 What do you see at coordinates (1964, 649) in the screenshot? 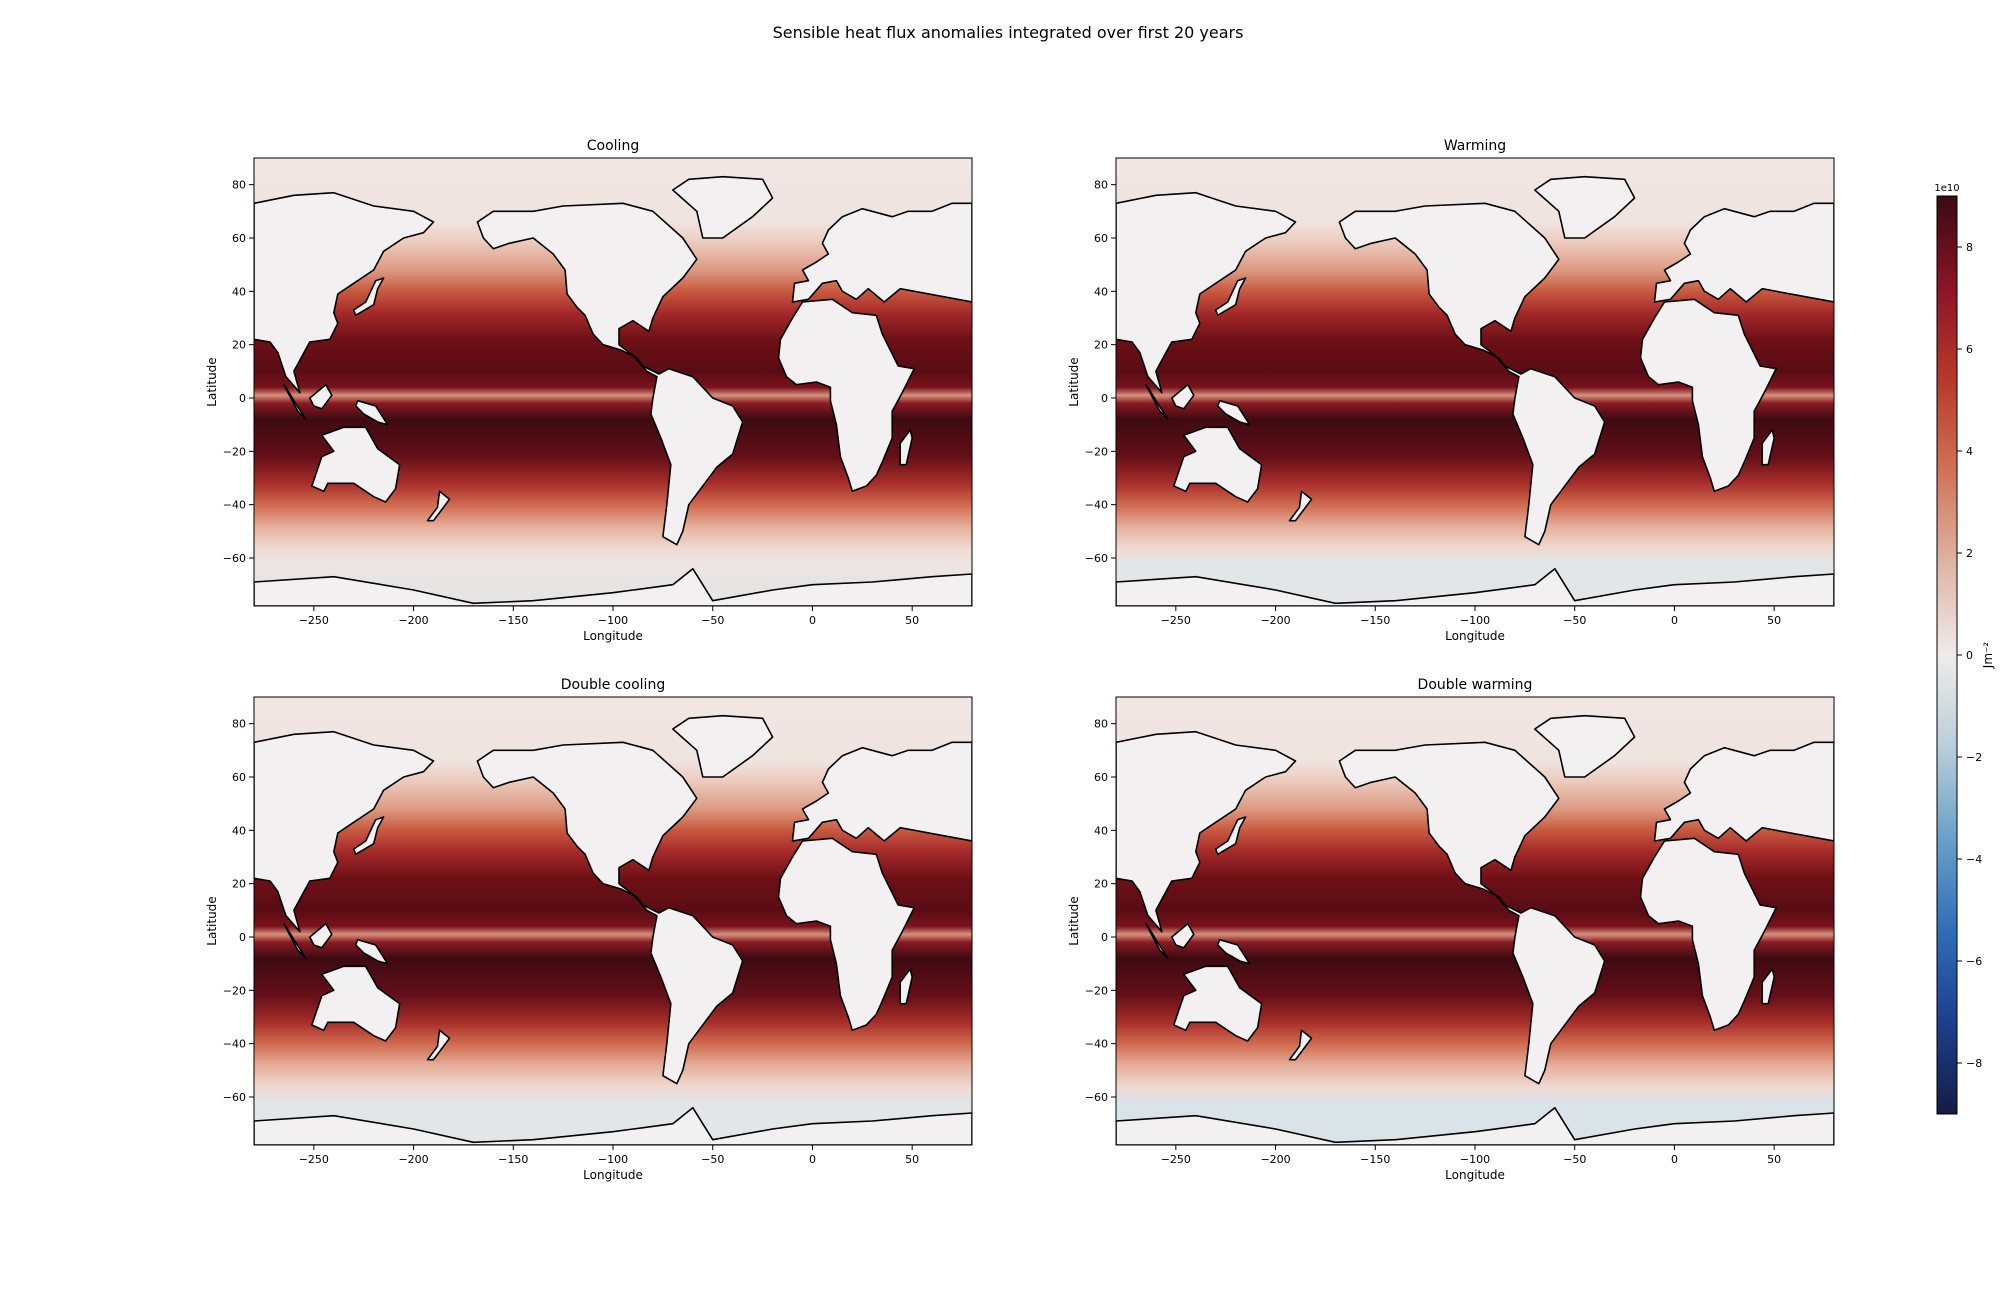
I see `colorbar: −8 −6 −4 −2 0 2 4 6 8 1e10 Jm⁻²` at bounding box center [1964, 649].